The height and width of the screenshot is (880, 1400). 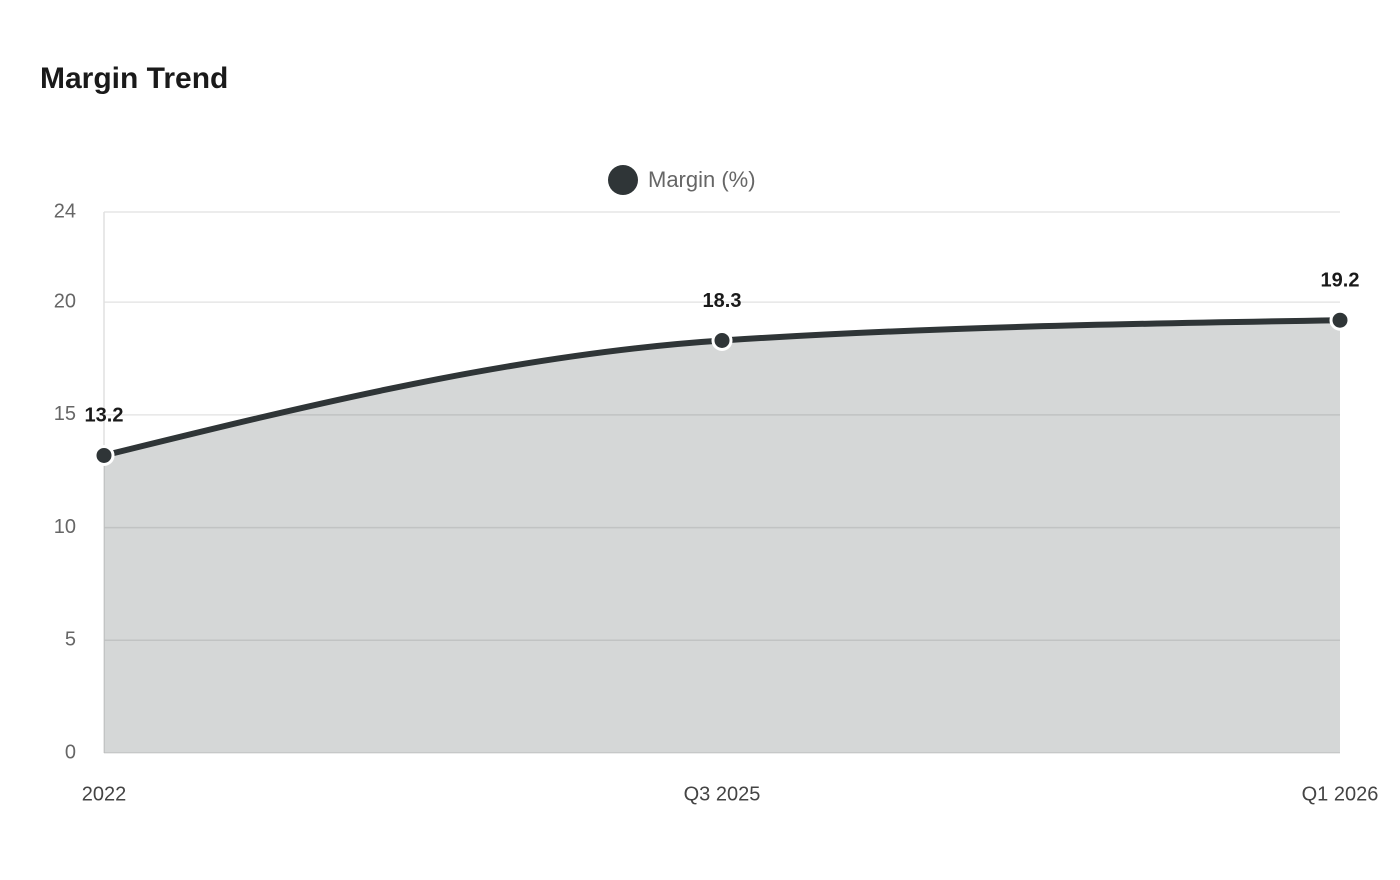 What do you see at coordinates (134, 78) in the screenshot?
I see `chart-title: Margin Trend` at bounding box center [134, 78].